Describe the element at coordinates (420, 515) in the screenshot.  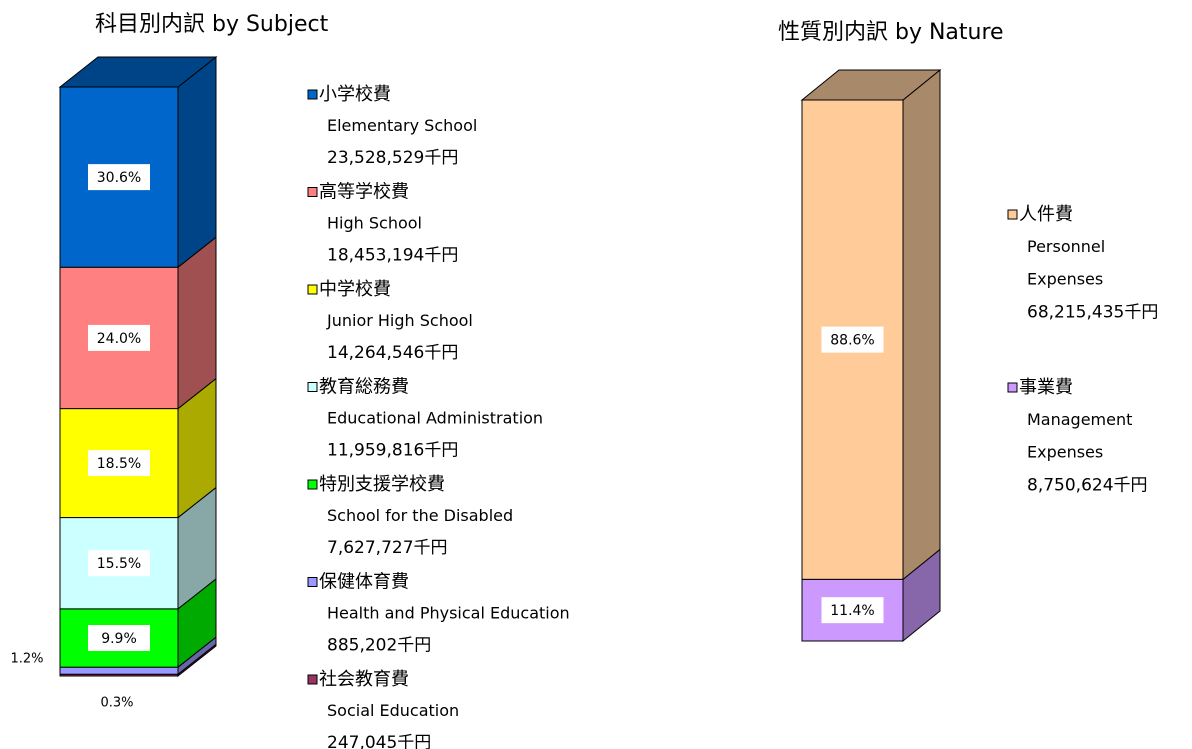
I see `legend-name-en: School for the Disabled` at that location.